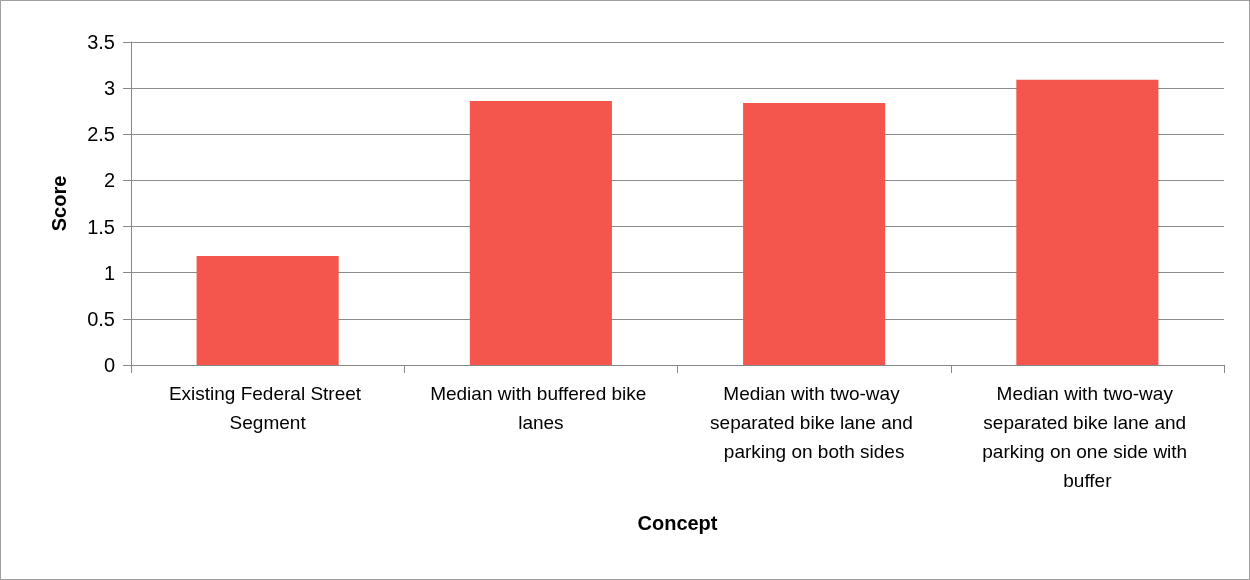  What do you see at coordinates (101, 42) in the screenshot?
I see `y-tick-label: 3.5` at bounding box center [101, 42].